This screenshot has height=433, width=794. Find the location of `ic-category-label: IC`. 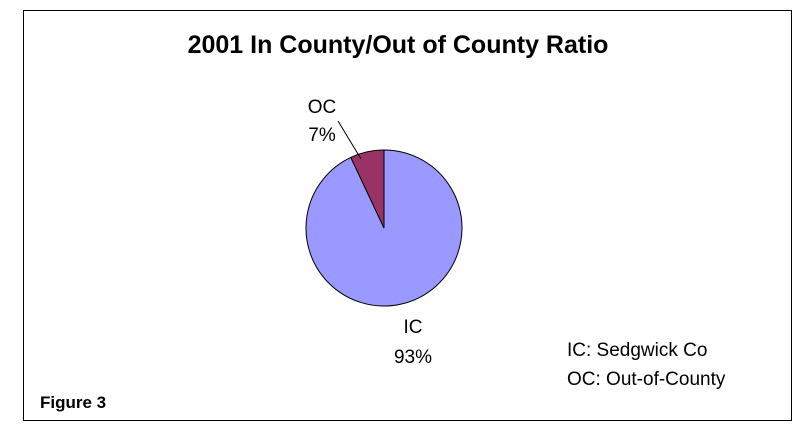

ic-category-label: IC is located at coordinates (413, 327).